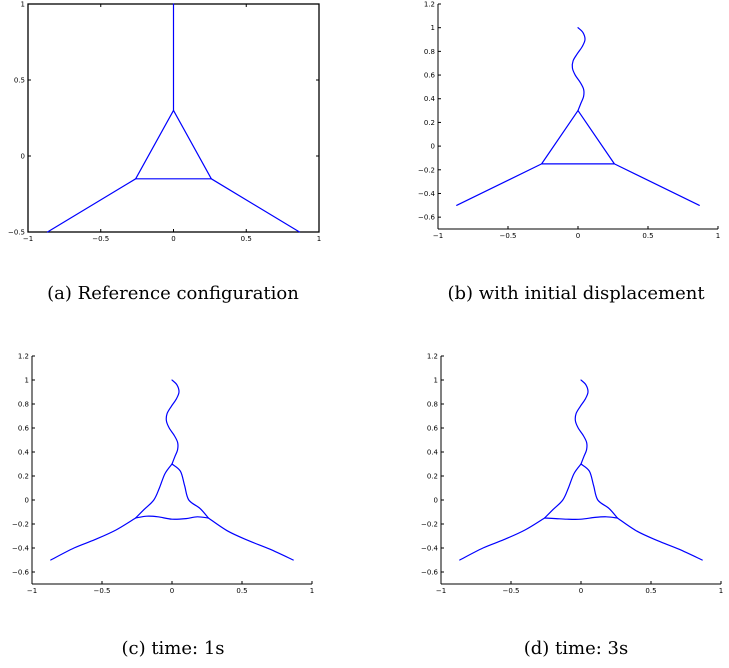 This screenshot has width=729, height=668. Describe the element at coordinates (19, 81) in the screenshot. I see `y-tick-label: 0.5` at that location.